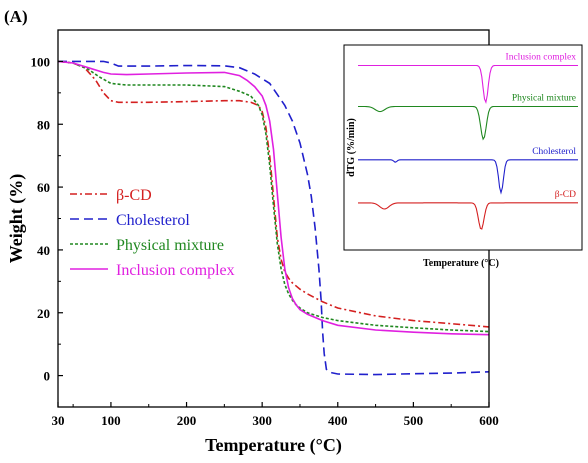 Image resolution: width=588 pixels, height=463 pixels. I want to click on legend-label-0: β-CD, so click(134, 195).